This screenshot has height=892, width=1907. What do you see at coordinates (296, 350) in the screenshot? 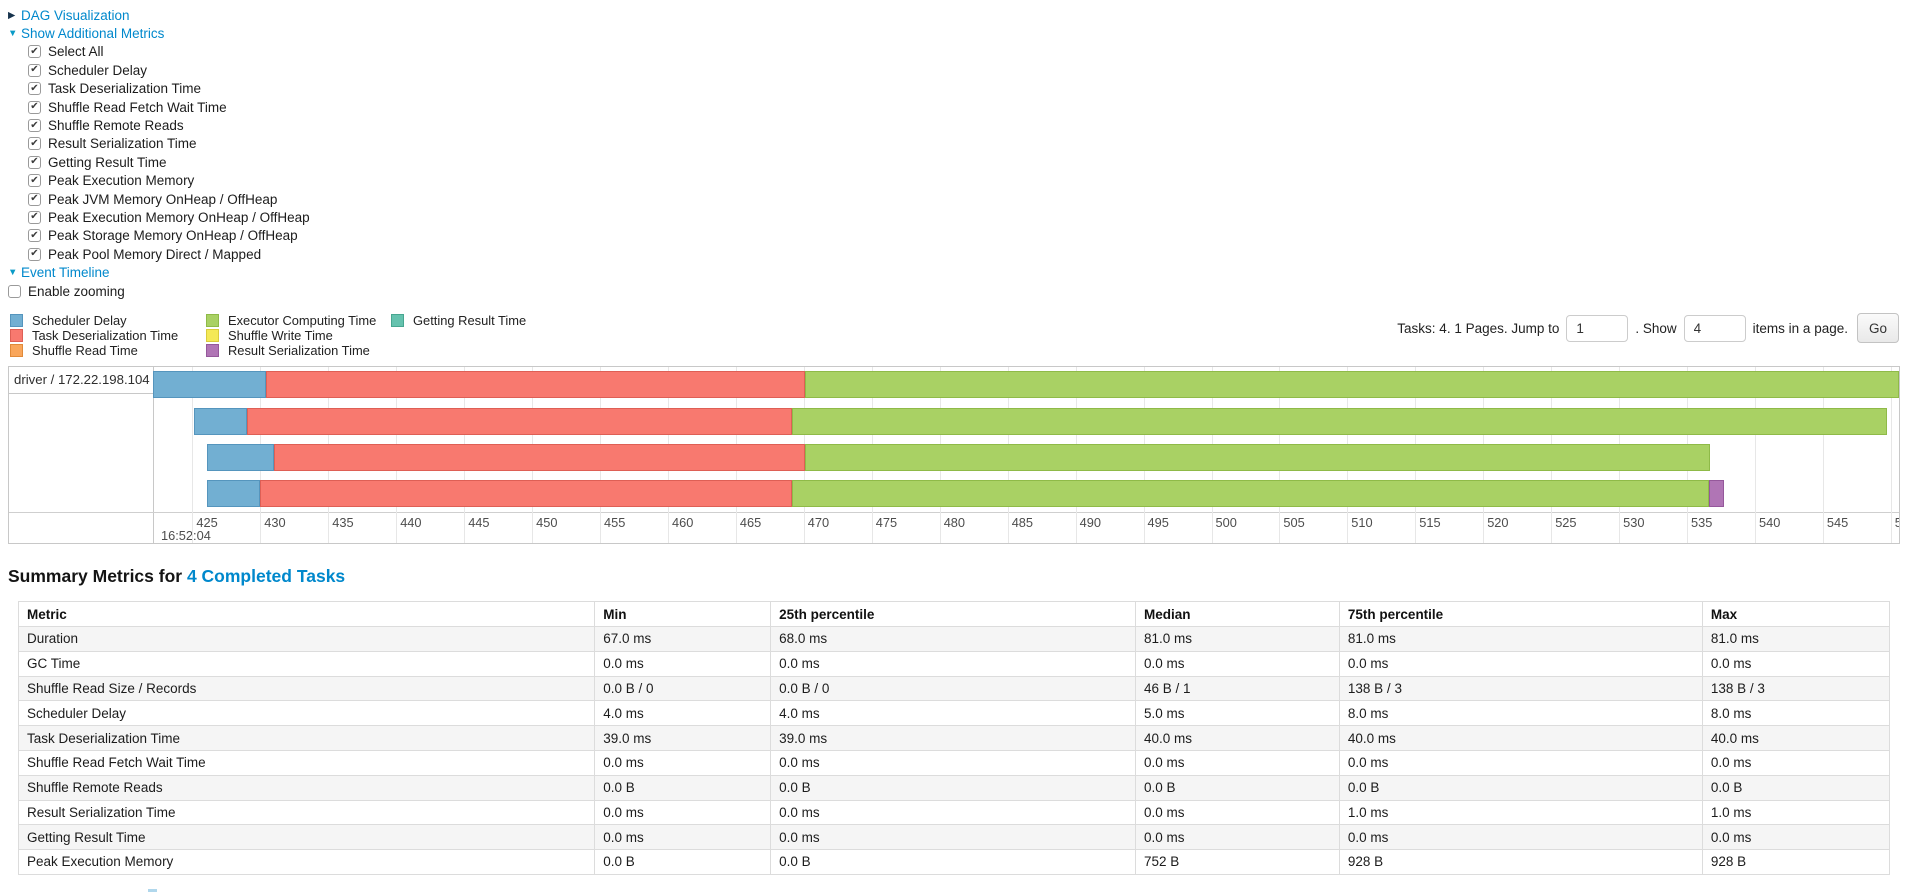
I see `legend-item: Result Serialization Time` at bounding box center [296, 350].